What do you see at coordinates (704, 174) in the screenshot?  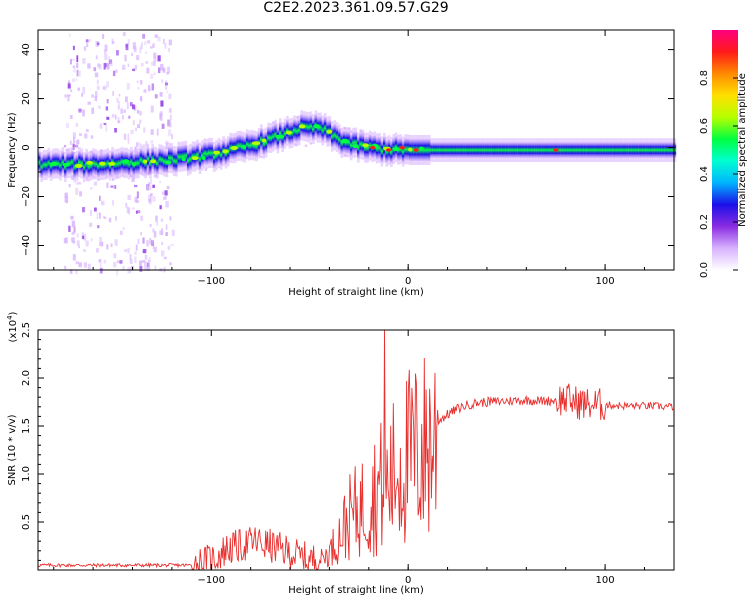 I see `colorbar-tick-label: 0.4` at bounding box center [704, 174].